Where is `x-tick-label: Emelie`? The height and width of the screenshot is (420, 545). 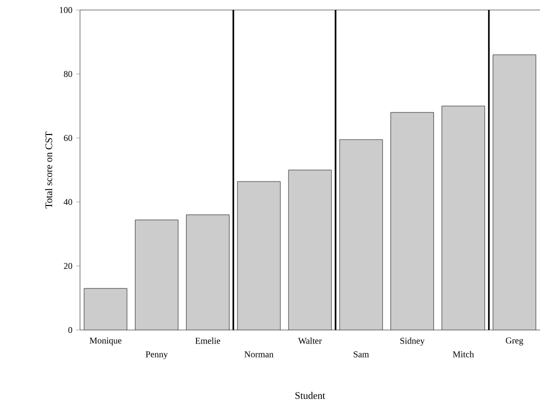
x-tick-label: Emelie is located at coordinates (207, 341).